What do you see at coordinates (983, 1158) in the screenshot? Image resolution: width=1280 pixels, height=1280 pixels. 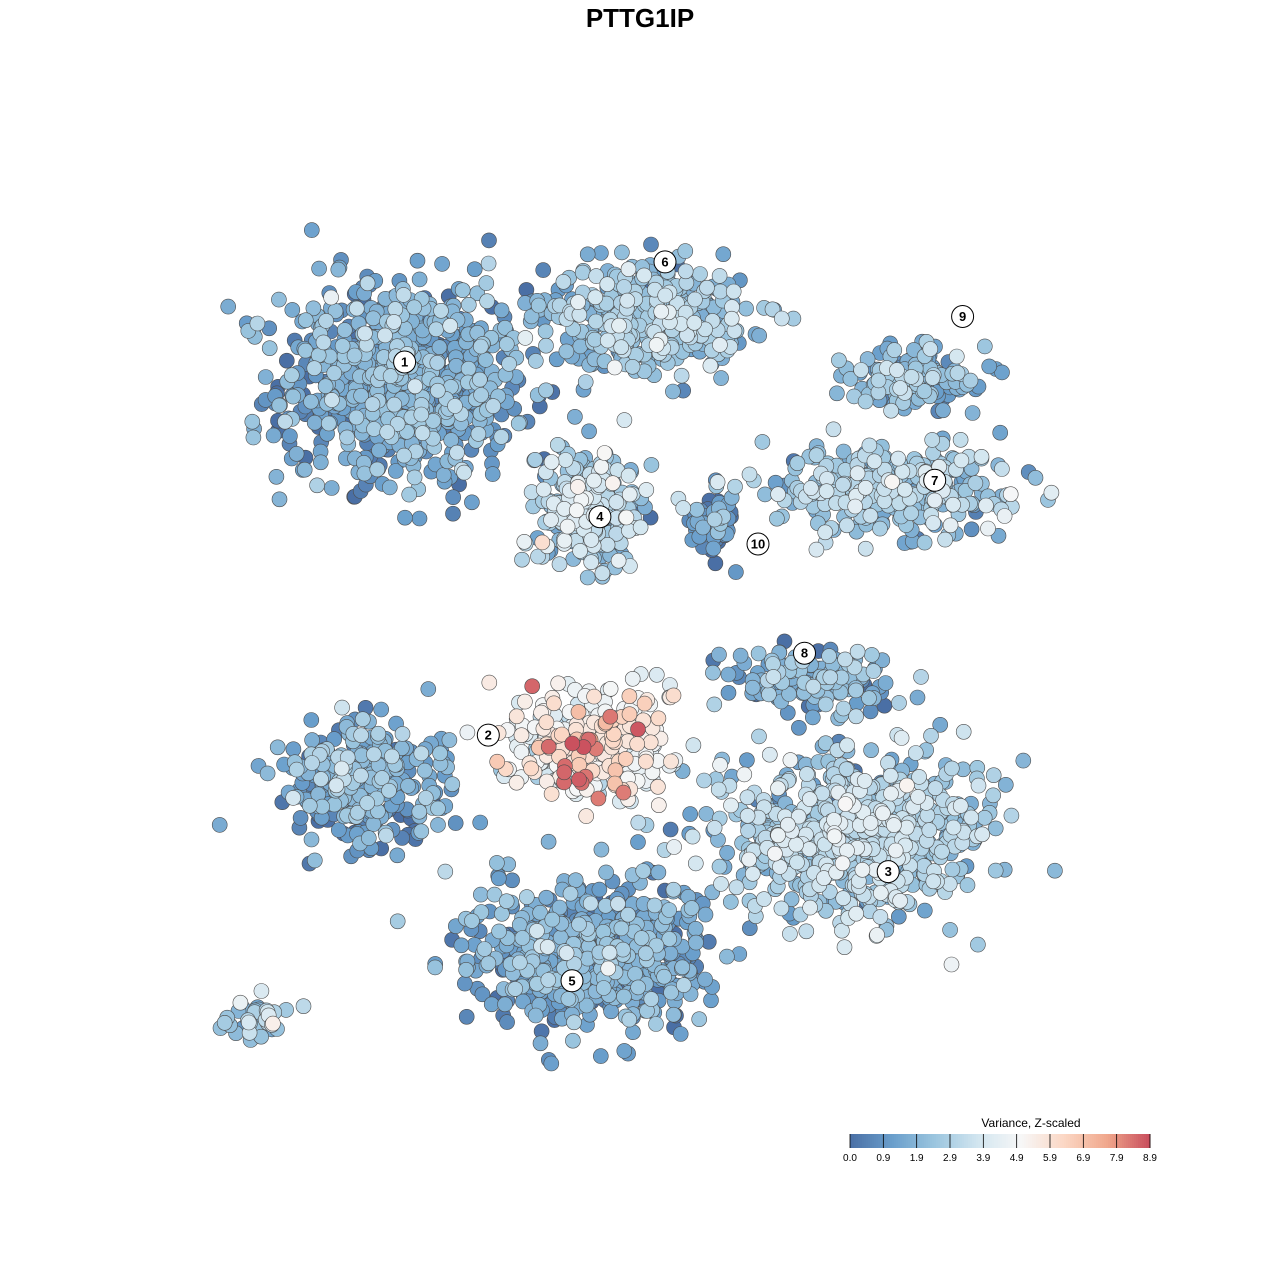 I see `colorbar-tick-label: 3.9` at bounding box center [983, 1158].